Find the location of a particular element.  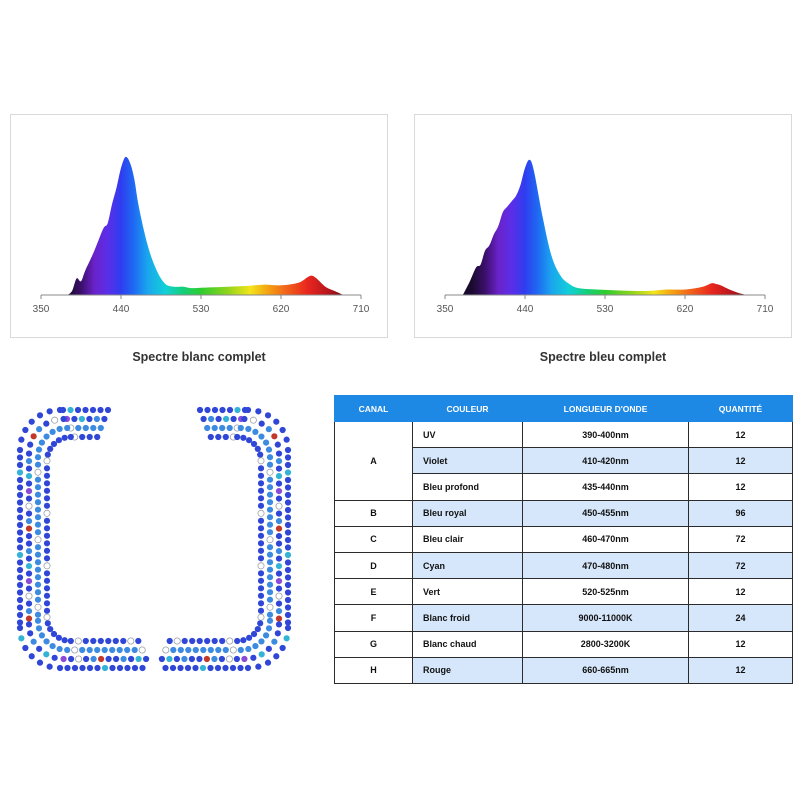

table-row: H Rouge 660-665nm 12 is located at coordinates (563, 670).